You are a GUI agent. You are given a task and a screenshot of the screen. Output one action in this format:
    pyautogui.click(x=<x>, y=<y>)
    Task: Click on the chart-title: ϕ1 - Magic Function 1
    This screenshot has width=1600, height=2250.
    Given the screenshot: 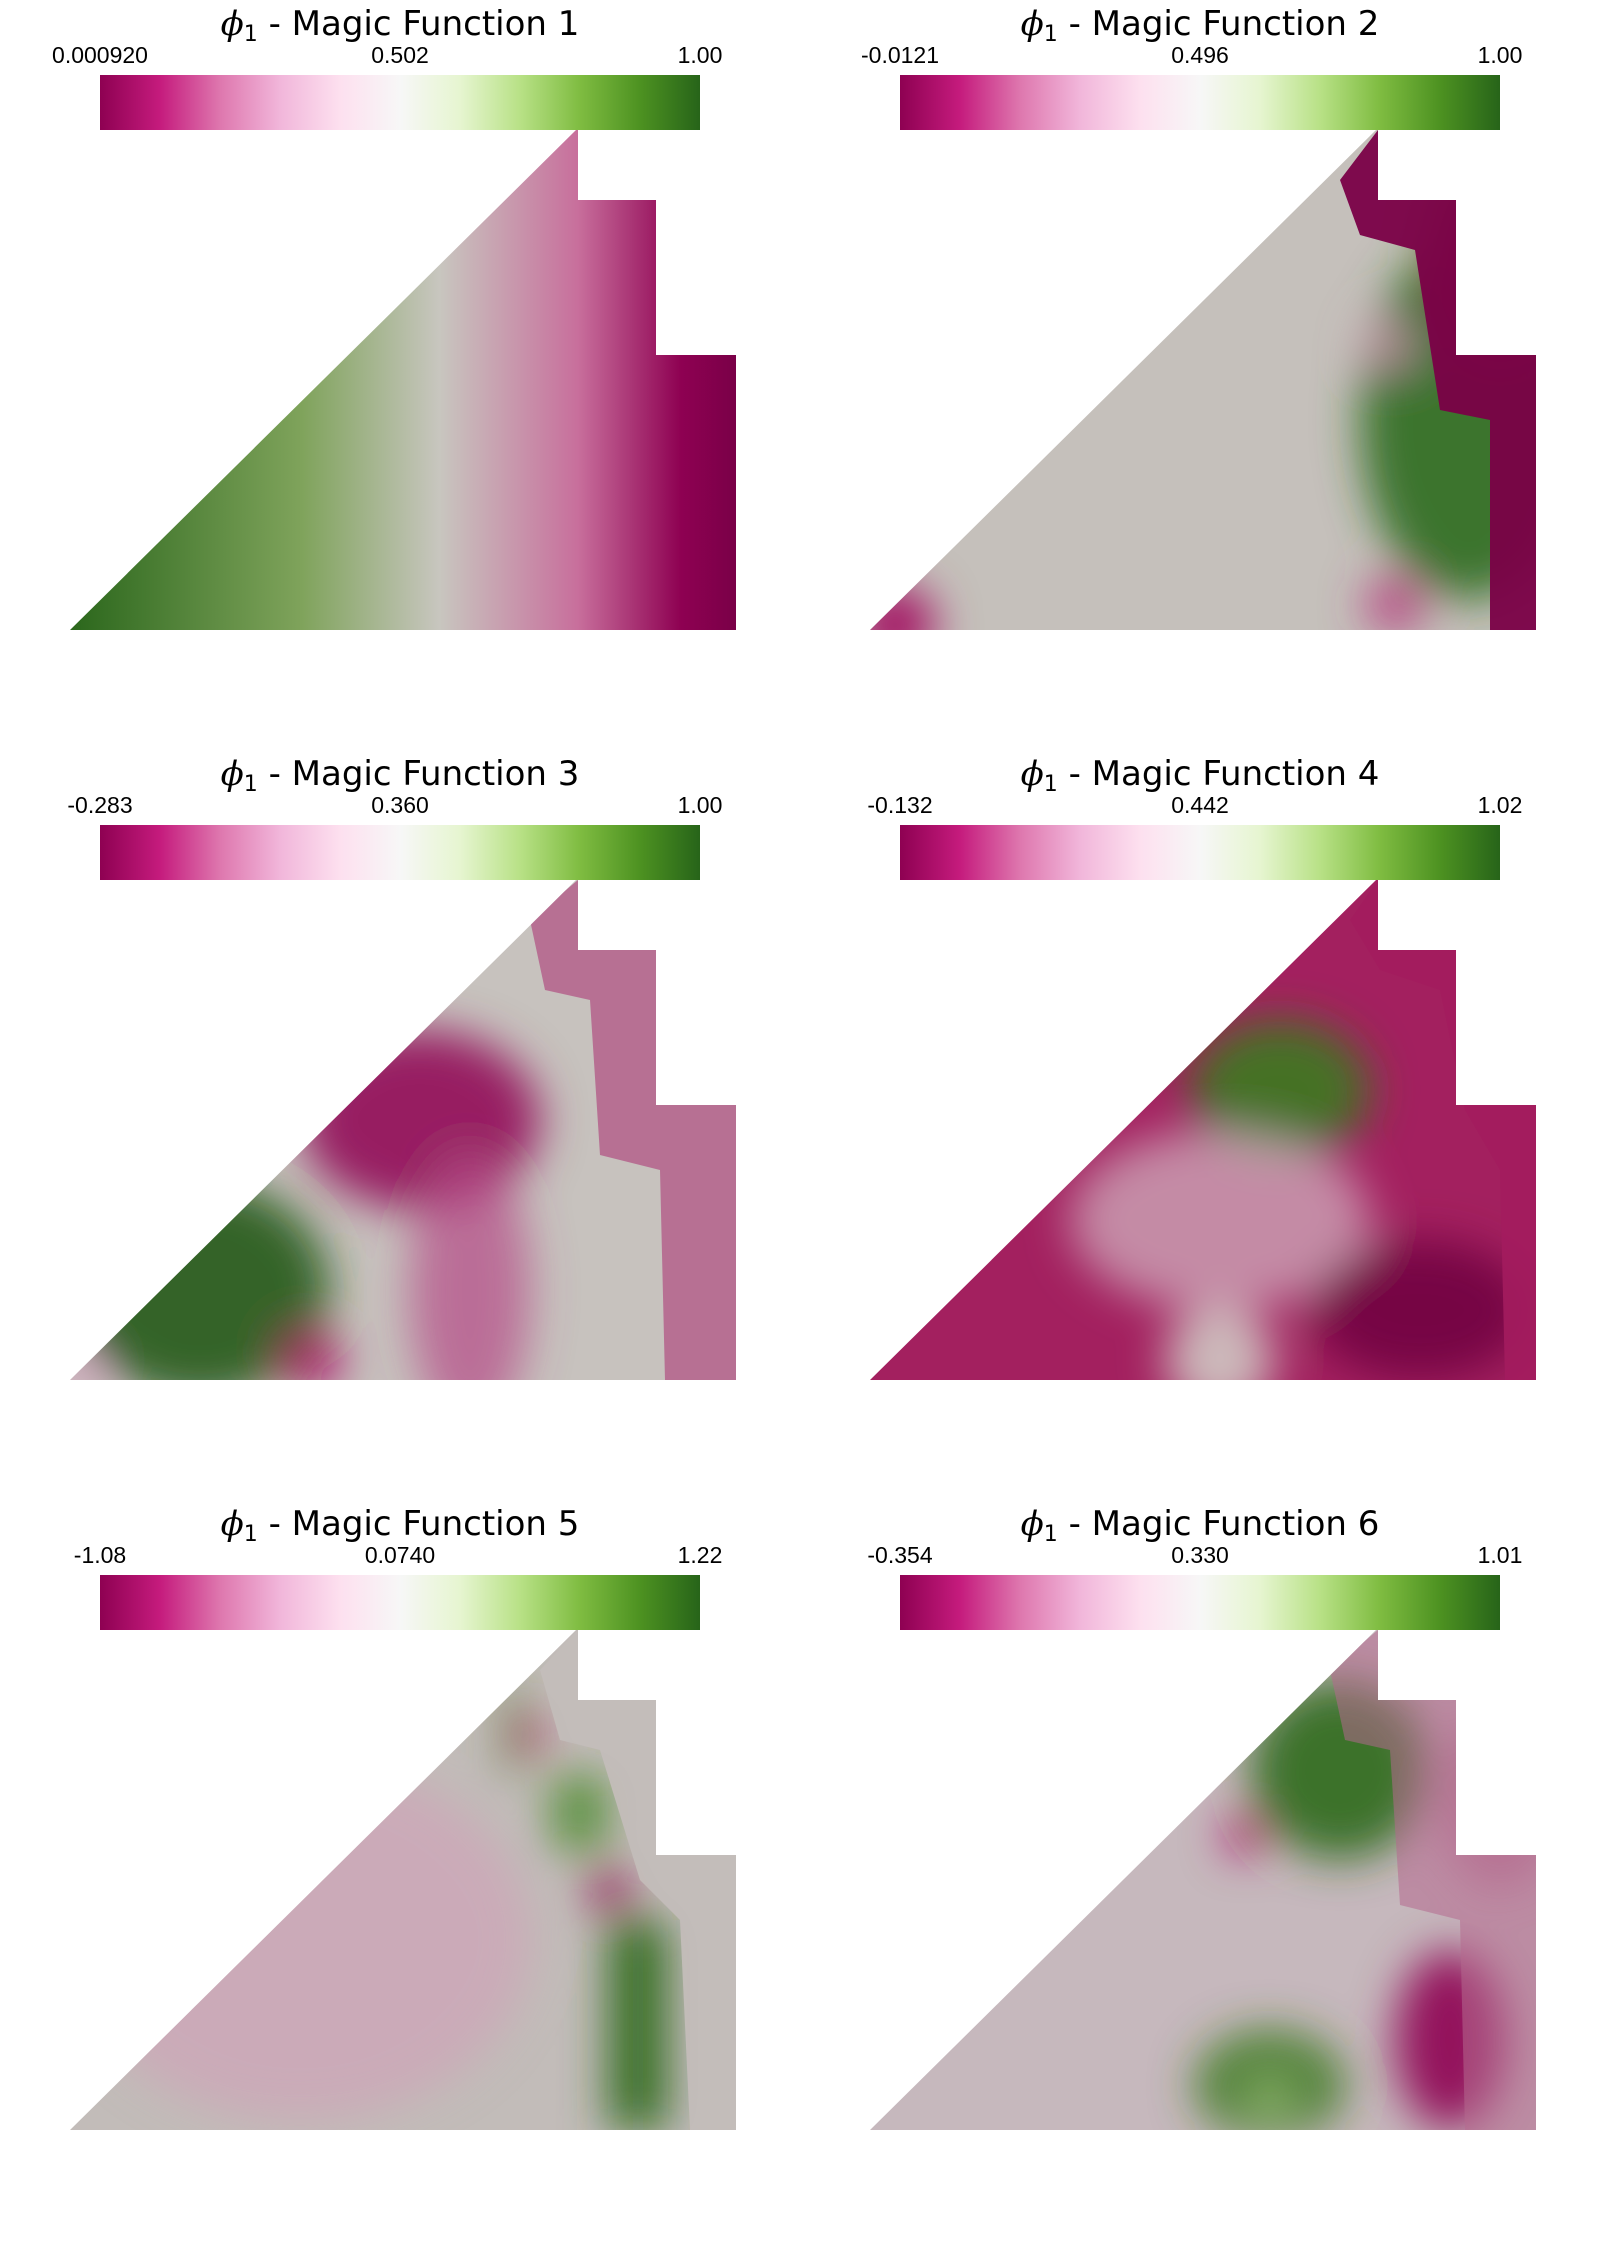 What is the action you would take?
    pyautogui.click(x=400, y=25)
    